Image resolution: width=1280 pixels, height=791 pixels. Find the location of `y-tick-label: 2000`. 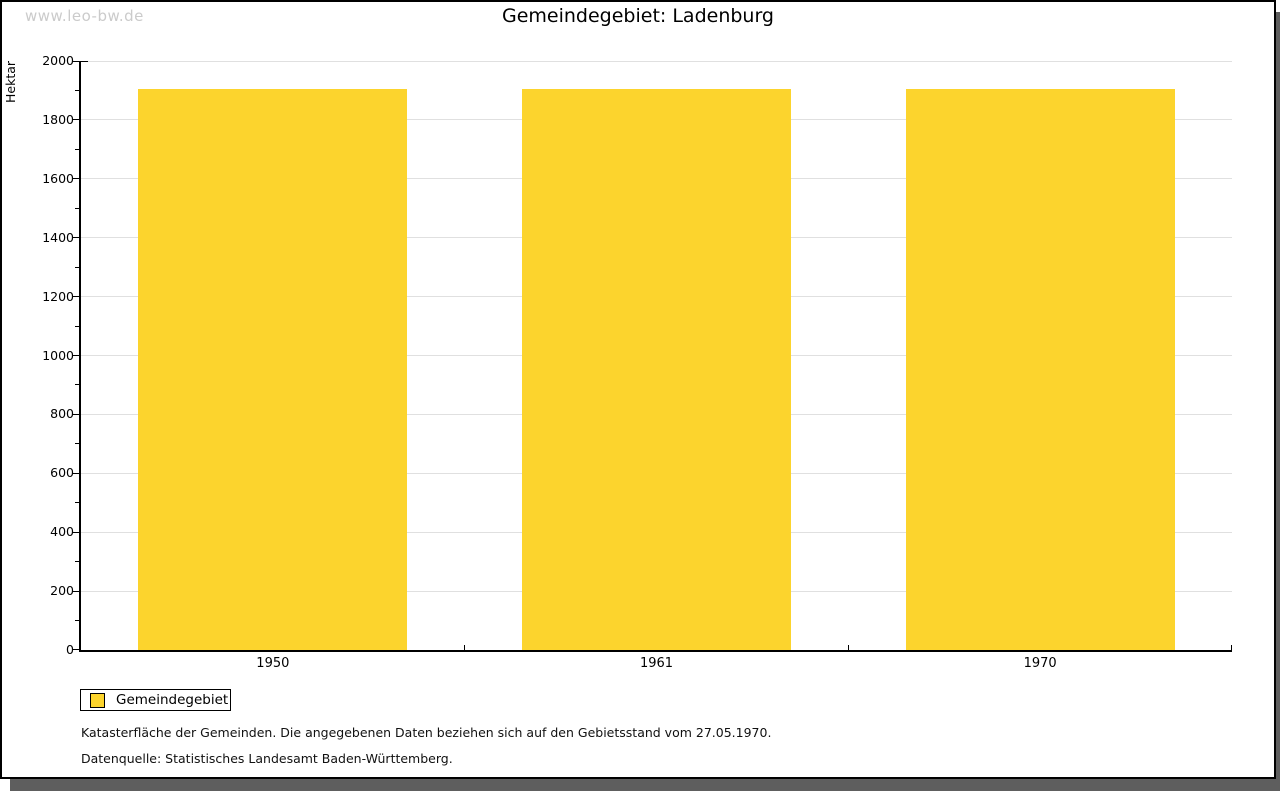

y-tick-label: 2000 is located at coordinates (58, 60).